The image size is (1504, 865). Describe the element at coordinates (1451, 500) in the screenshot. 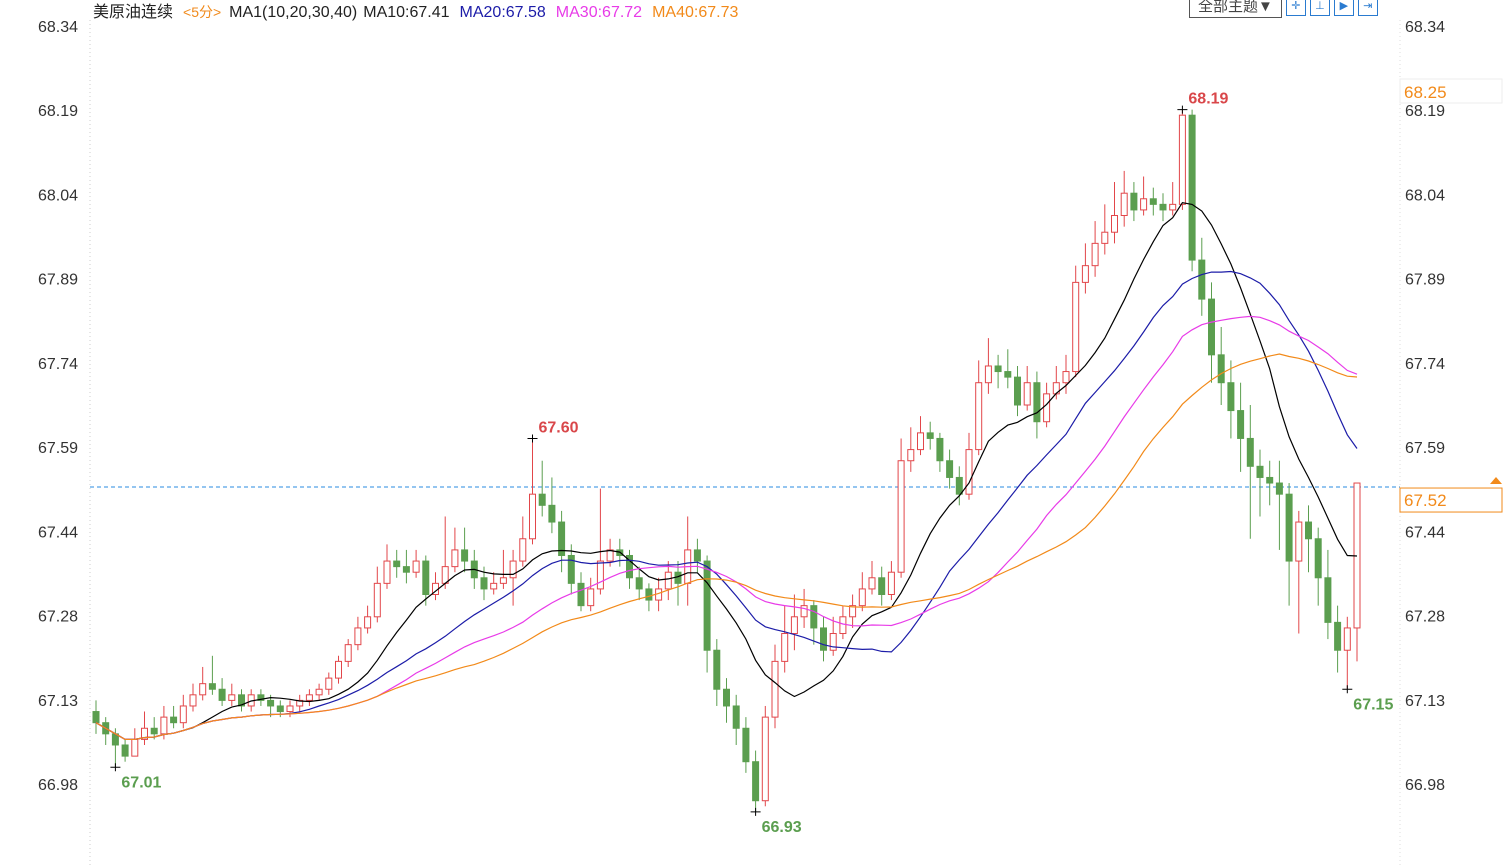

I see `current-price-tag` at that location.